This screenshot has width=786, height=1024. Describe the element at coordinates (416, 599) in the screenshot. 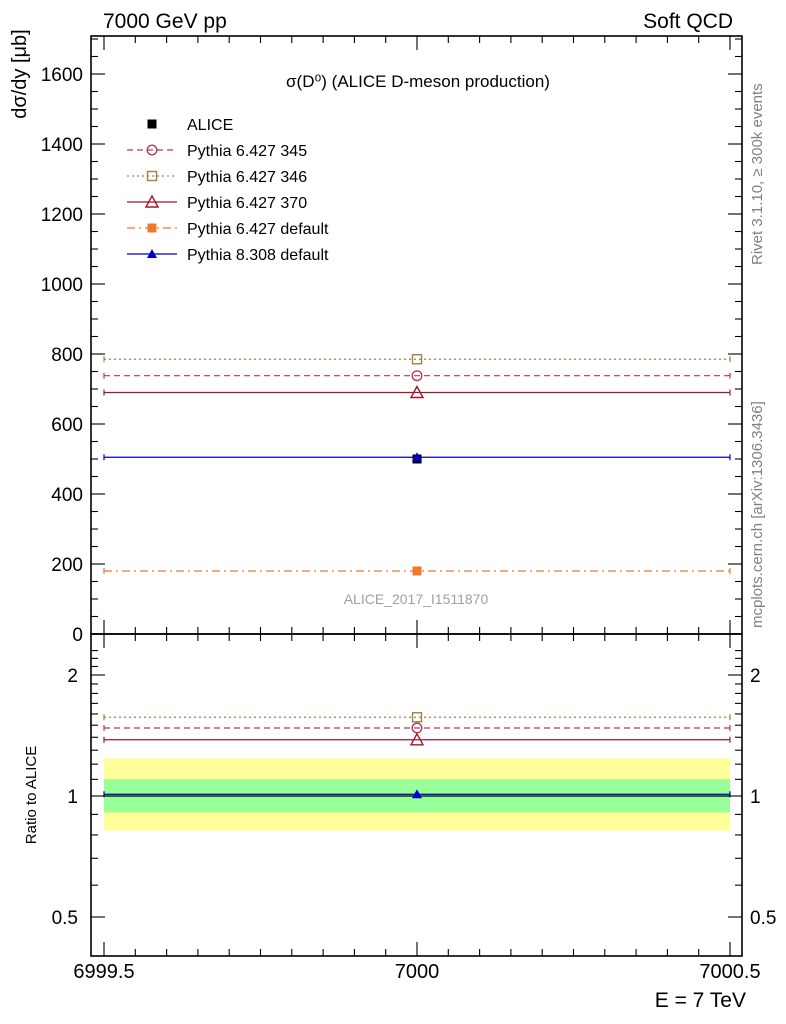

I see `analysis-watermark: ALICE_2017_I1511870` at that location.